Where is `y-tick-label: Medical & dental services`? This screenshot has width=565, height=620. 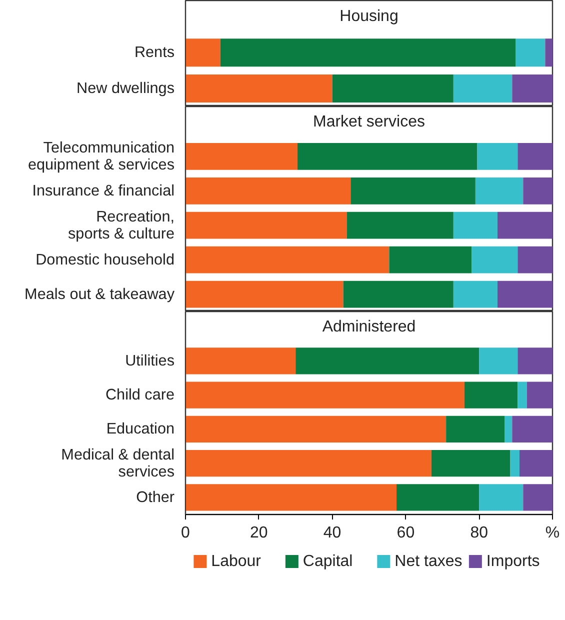 y-tick-label: Medical & dental services is located at coordinates (118, 463).